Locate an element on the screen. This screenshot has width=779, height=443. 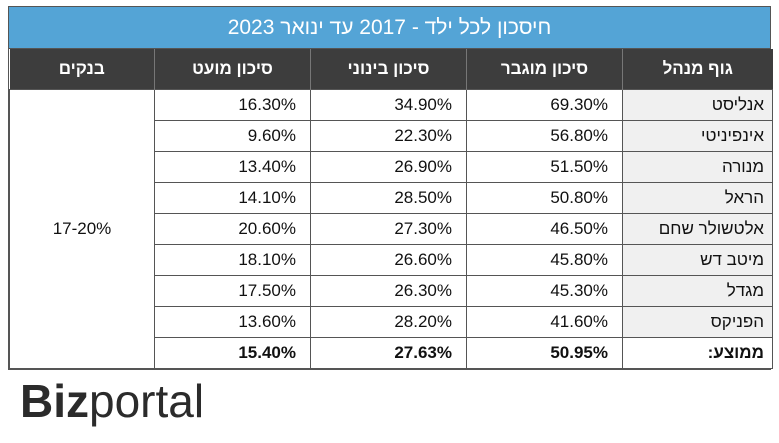
average-label: ממוצע: is located at coordinates (697, 352).